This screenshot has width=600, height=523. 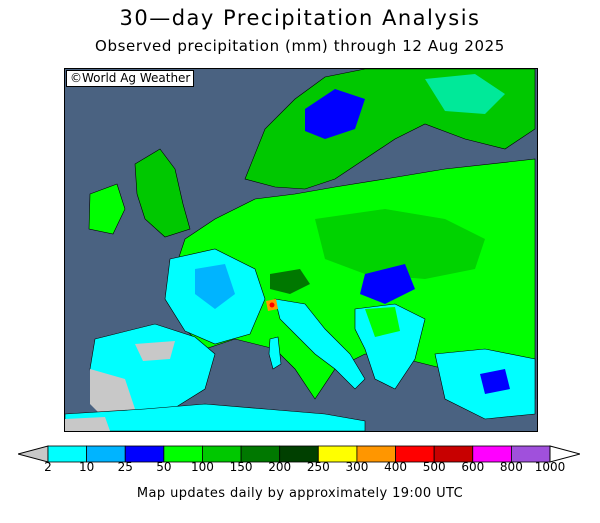 What do you see at coordinates (125, 467) in the screenshot?
I see `legend-tick-label: 25` at bounding box center [125, 467].